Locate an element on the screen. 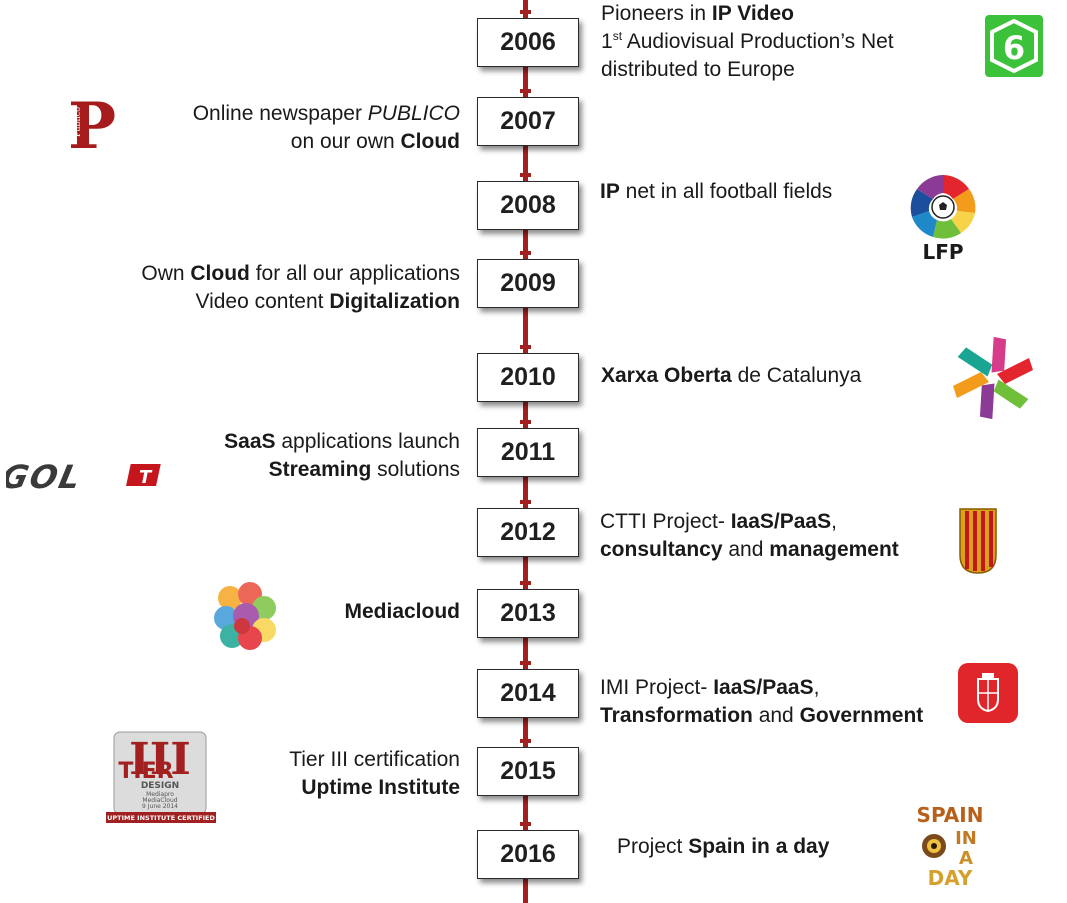 This screenshot has height=903, width=1067. xarxa-oberta-logo is located at coordinates (993, 378).